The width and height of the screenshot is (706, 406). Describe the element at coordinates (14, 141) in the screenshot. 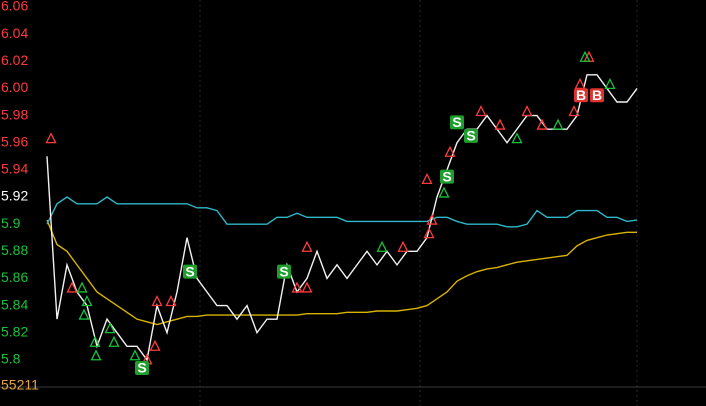

I see `y-tick-label: 5.96` at that location.